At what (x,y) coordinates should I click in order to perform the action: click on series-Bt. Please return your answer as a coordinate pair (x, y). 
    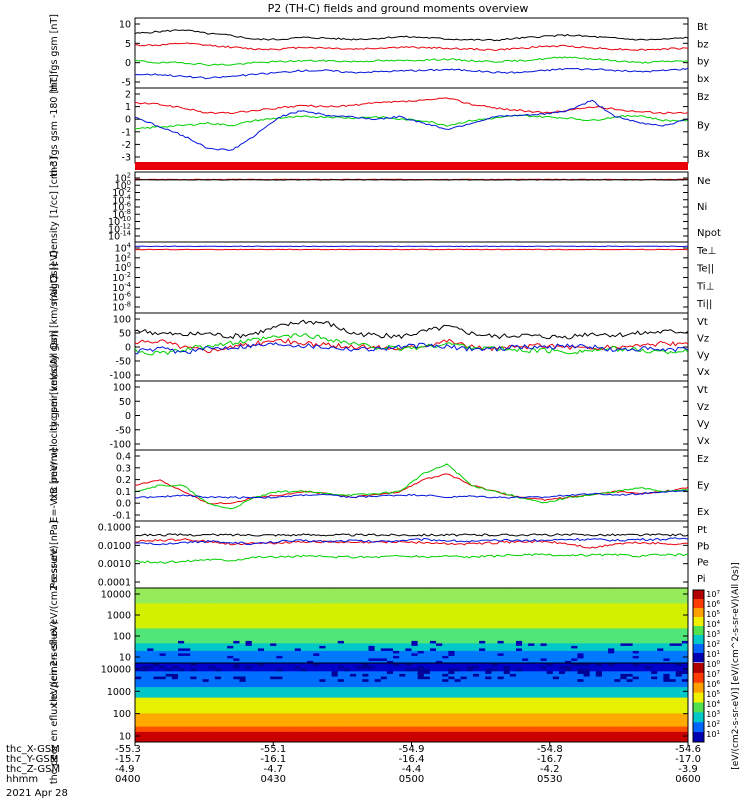
    Looking at the image, I should click on (411, 35).